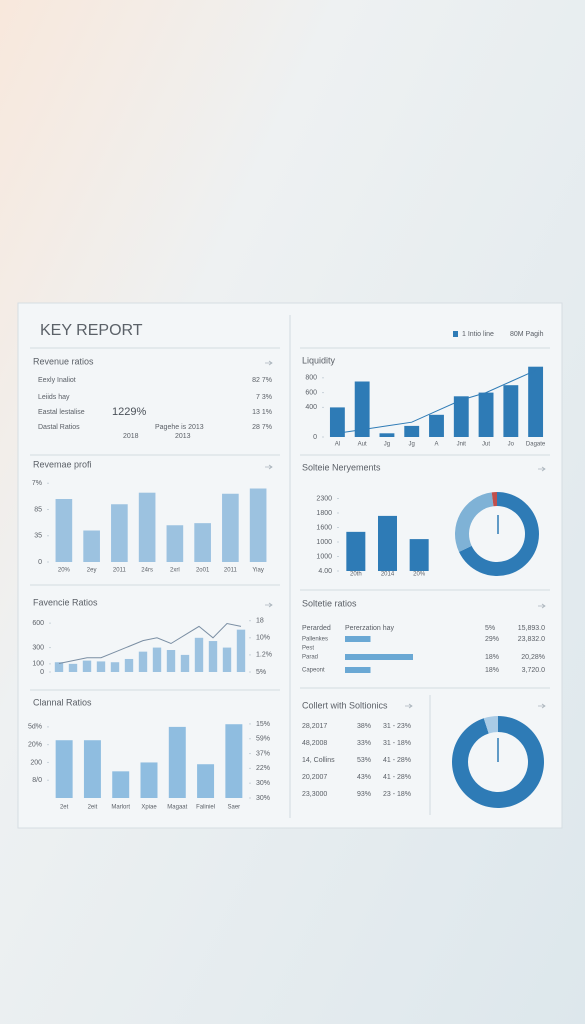 This screenshot has height=1024, width=585. Describe the element at coordinates (37, 780) in the screenshot. I see `y-tick-label: 8/0` at that location.